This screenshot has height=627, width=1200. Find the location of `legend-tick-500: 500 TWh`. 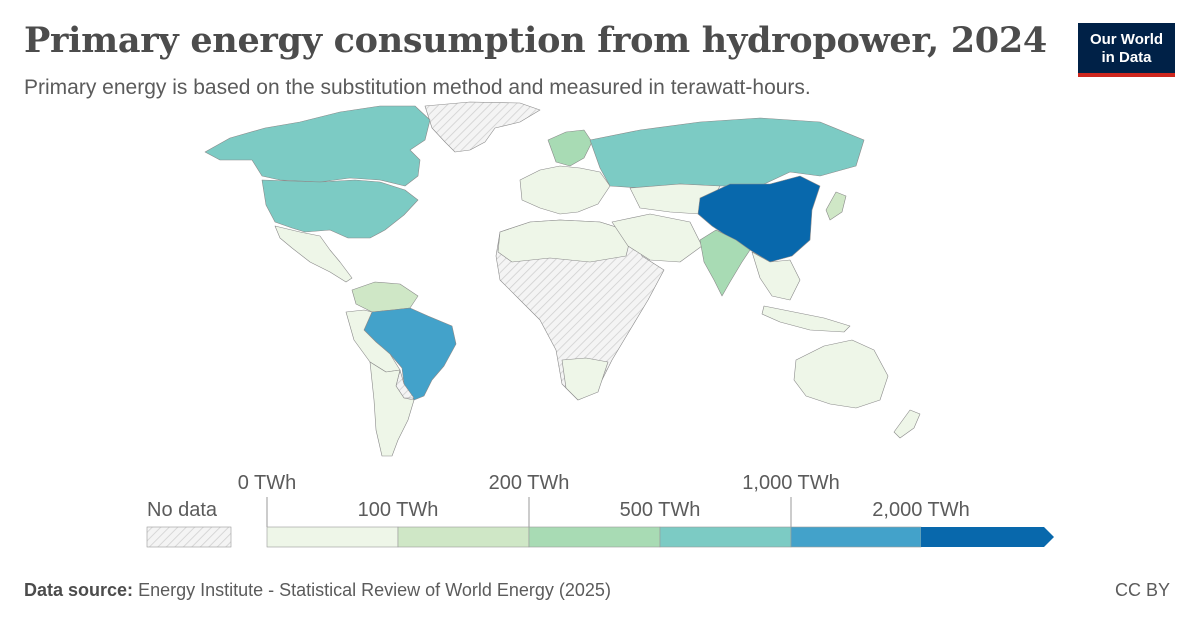

legend-tick-500: 500 TWh is located at coordinates (660, 510).